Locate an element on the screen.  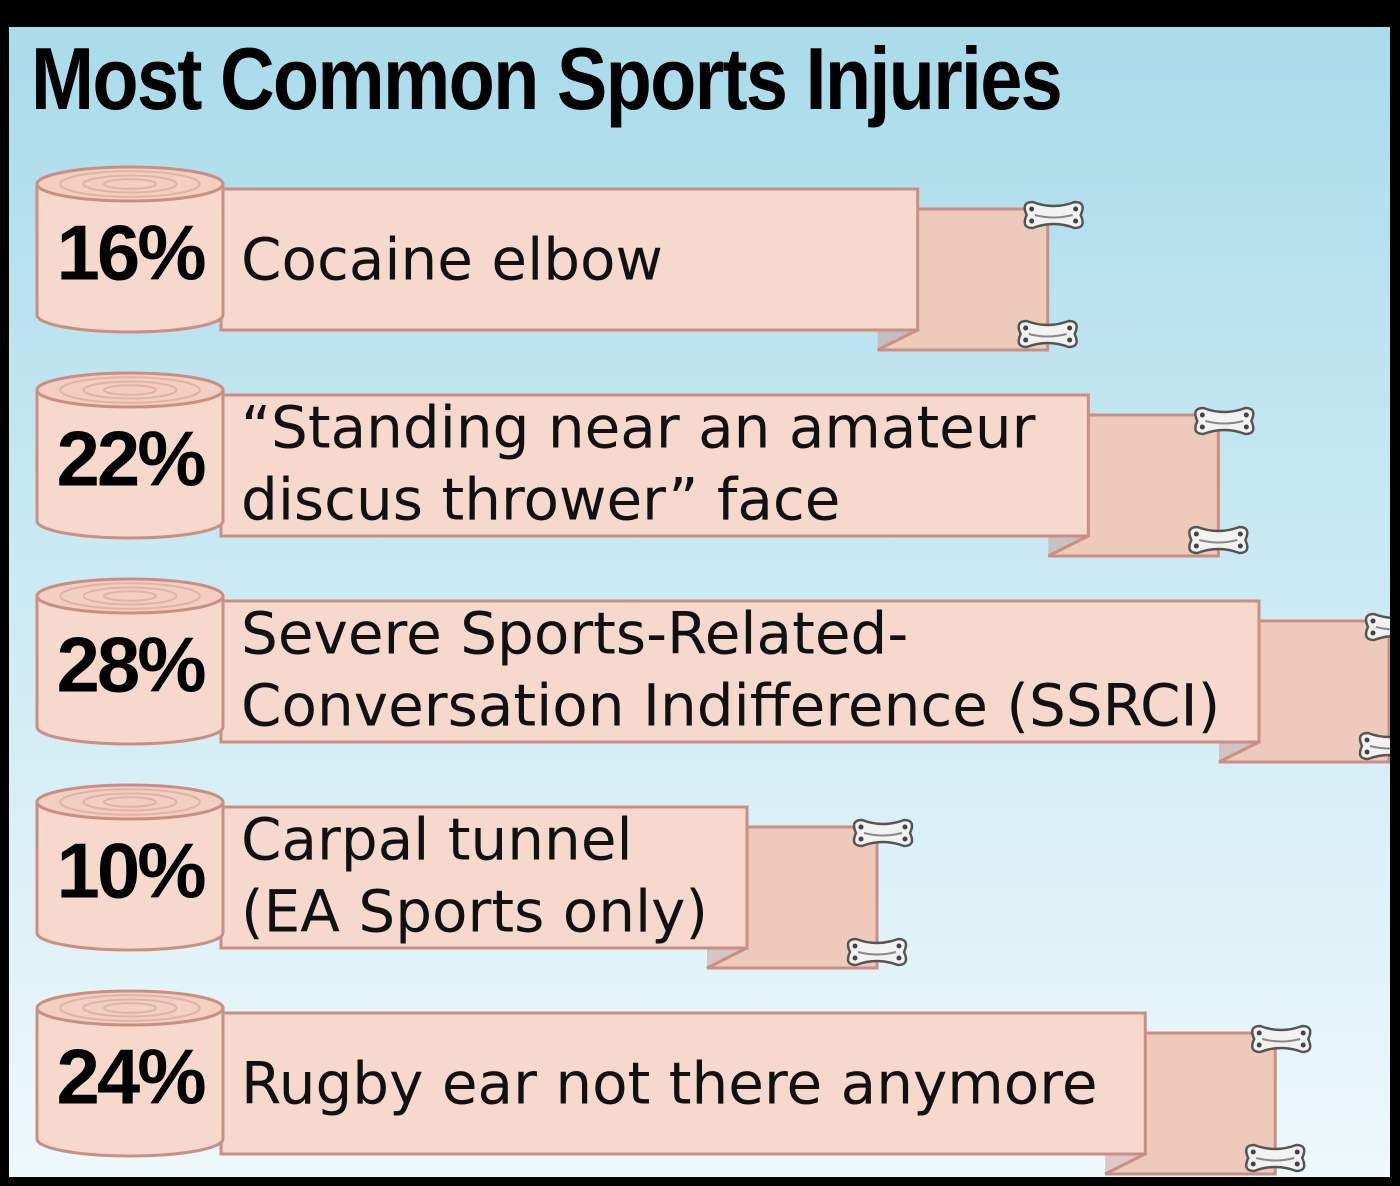
category-label: Rugby ear not there anymore is located at coordinates (669, 1084).